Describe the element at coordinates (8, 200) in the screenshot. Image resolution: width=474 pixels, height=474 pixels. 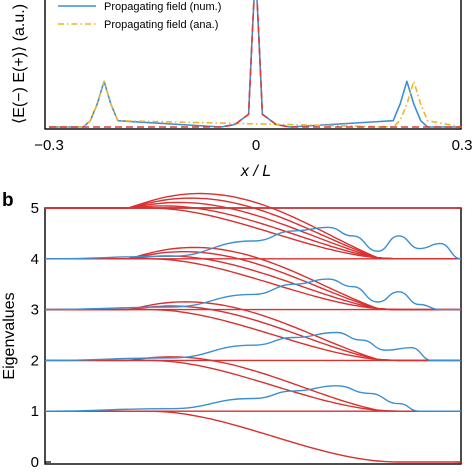
I see `panel-b-letter: b` at that location.